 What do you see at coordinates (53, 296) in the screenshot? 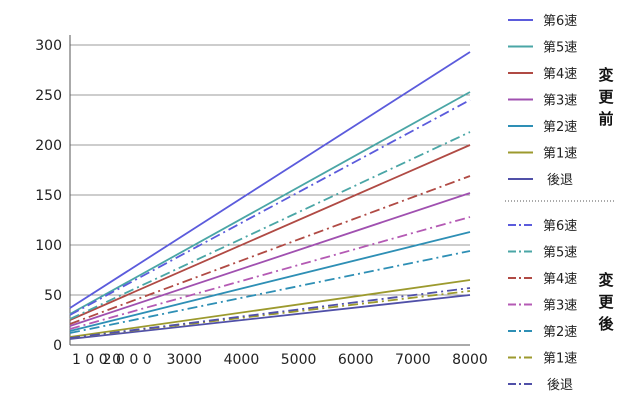
I see `y-tick-label: 50` at bounding box center [53, 296].